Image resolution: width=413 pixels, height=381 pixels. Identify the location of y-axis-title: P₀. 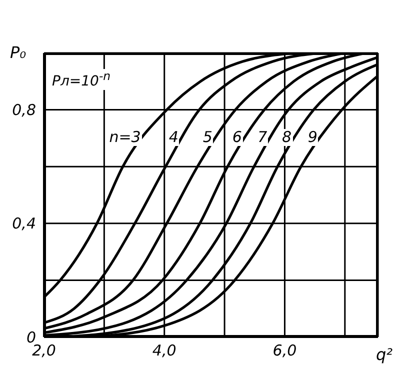
(18, 52).